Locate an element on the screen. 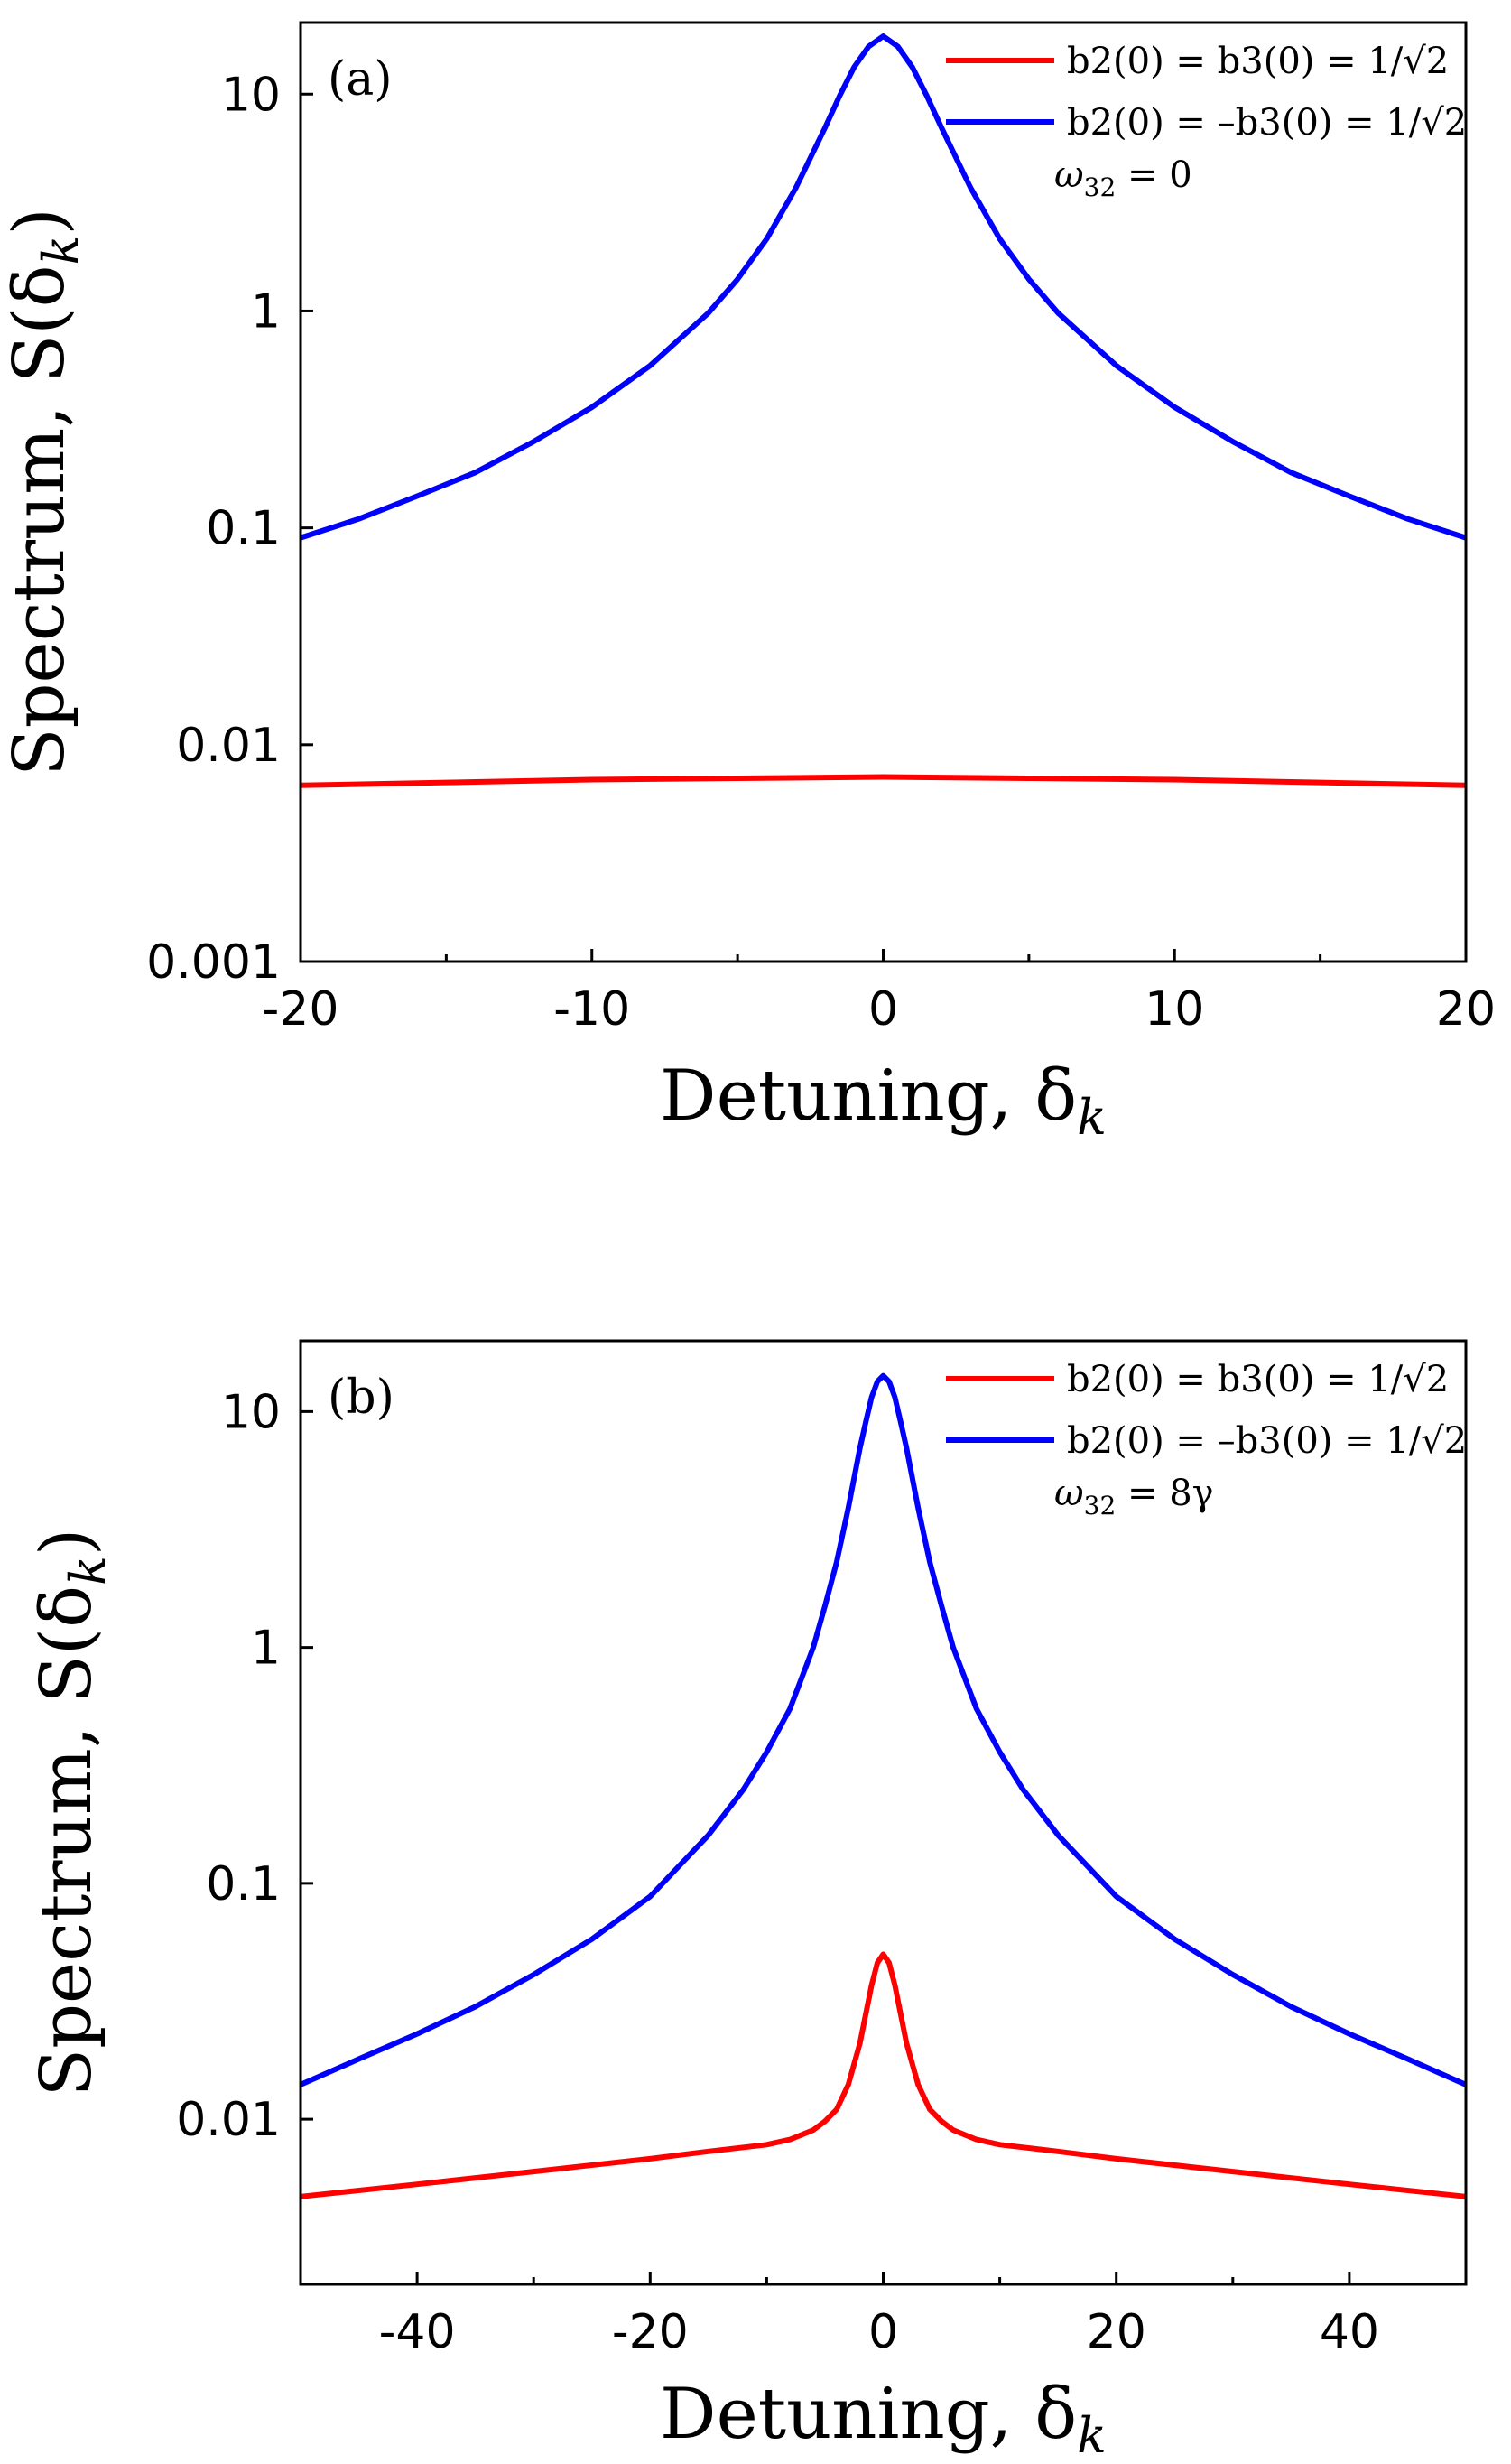  omega-value: = 8γ is located at coordinates (1164, 1493).